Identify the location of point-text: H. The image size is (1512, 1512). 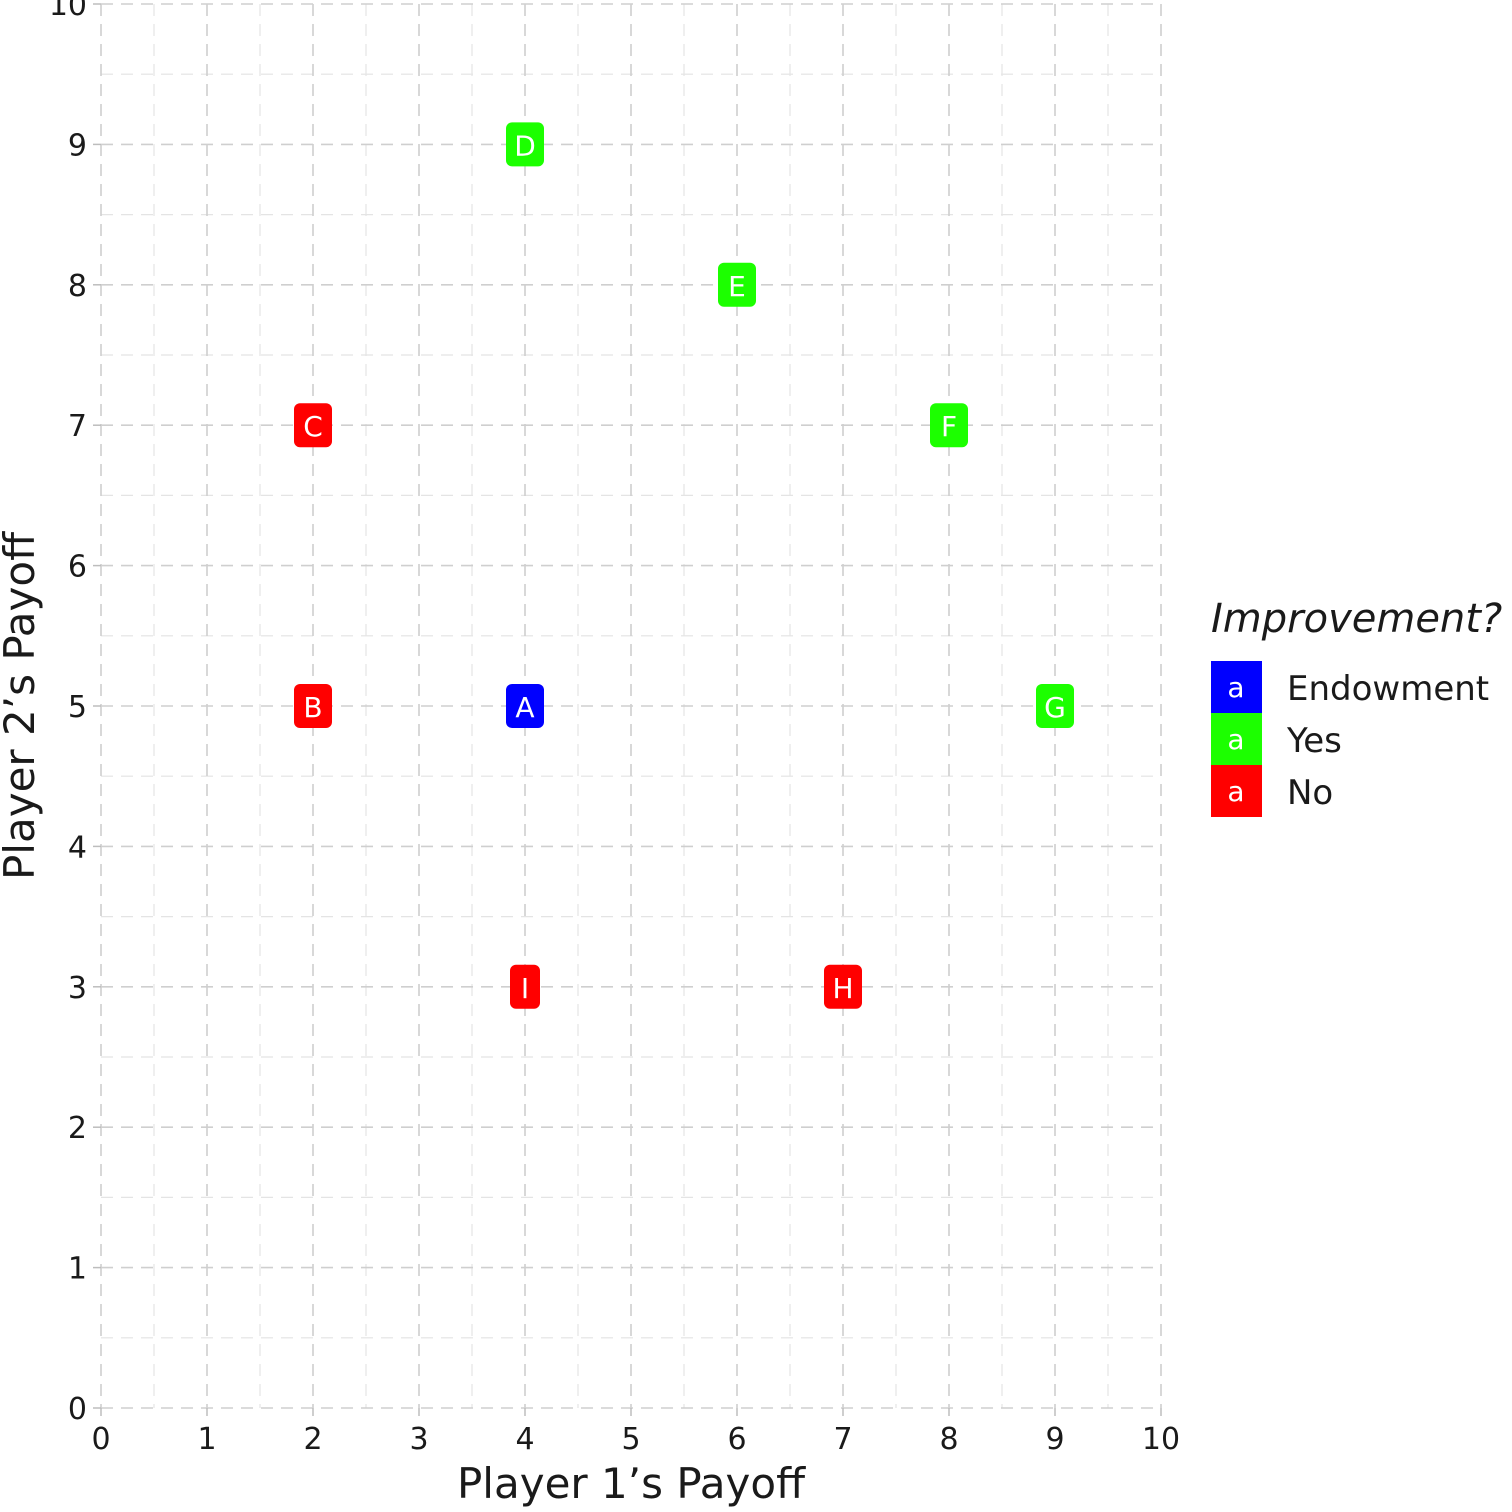
(842, 988).